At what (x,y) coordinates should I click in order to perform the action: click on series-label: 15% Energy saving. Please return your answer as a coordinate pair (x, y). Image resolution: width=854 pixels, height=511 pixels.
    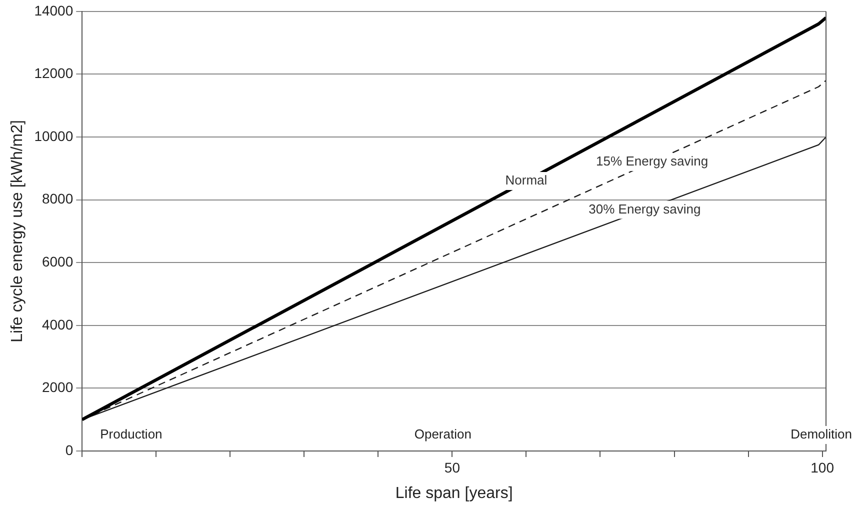
    Looking at the image, I should click on (652, 161).